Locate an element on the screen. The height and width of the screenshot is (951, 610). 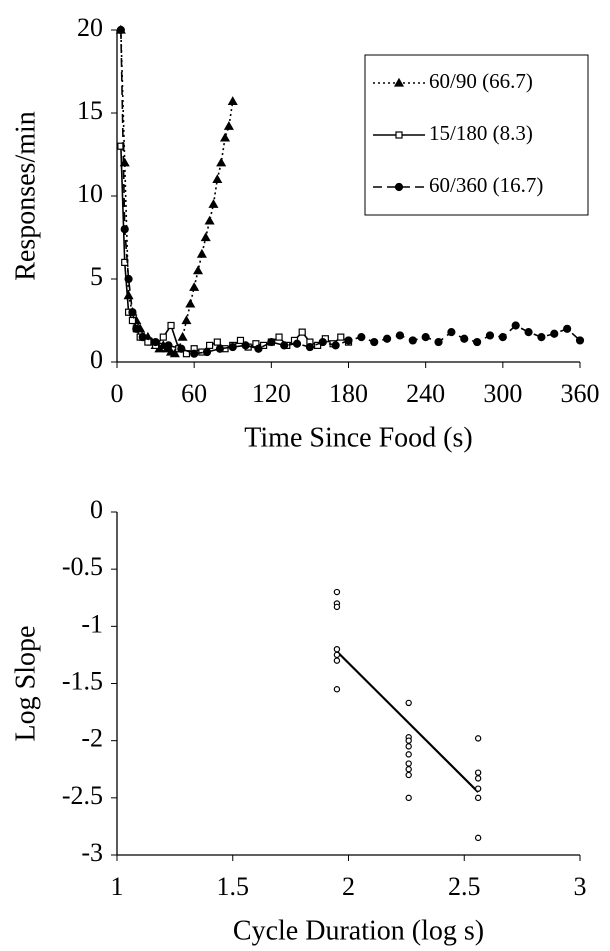
y-tick-label: -0.5 is located at coordinates (82, 566).